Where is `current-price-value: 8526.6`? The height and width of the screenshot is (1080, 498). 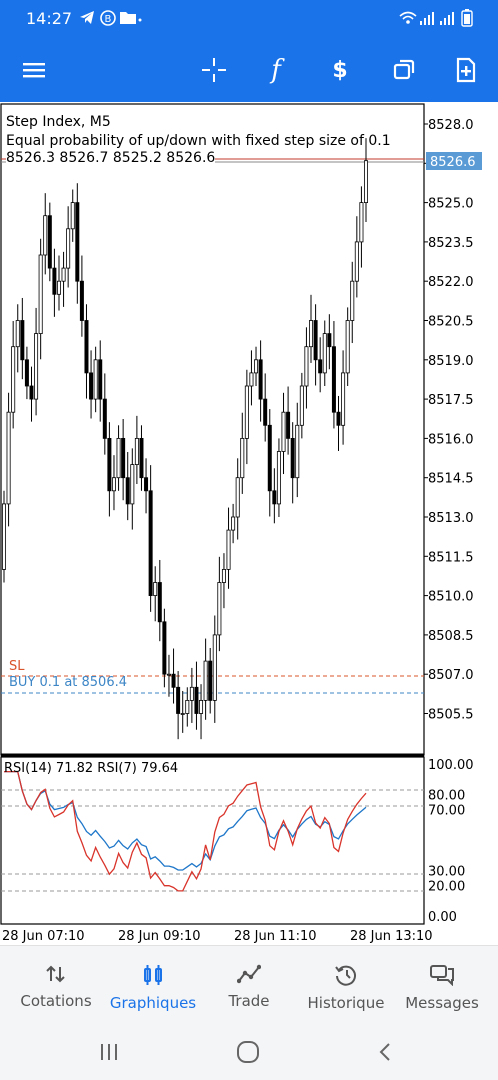
current-price-value: 8526.6 is located at coordinates (453, 162).